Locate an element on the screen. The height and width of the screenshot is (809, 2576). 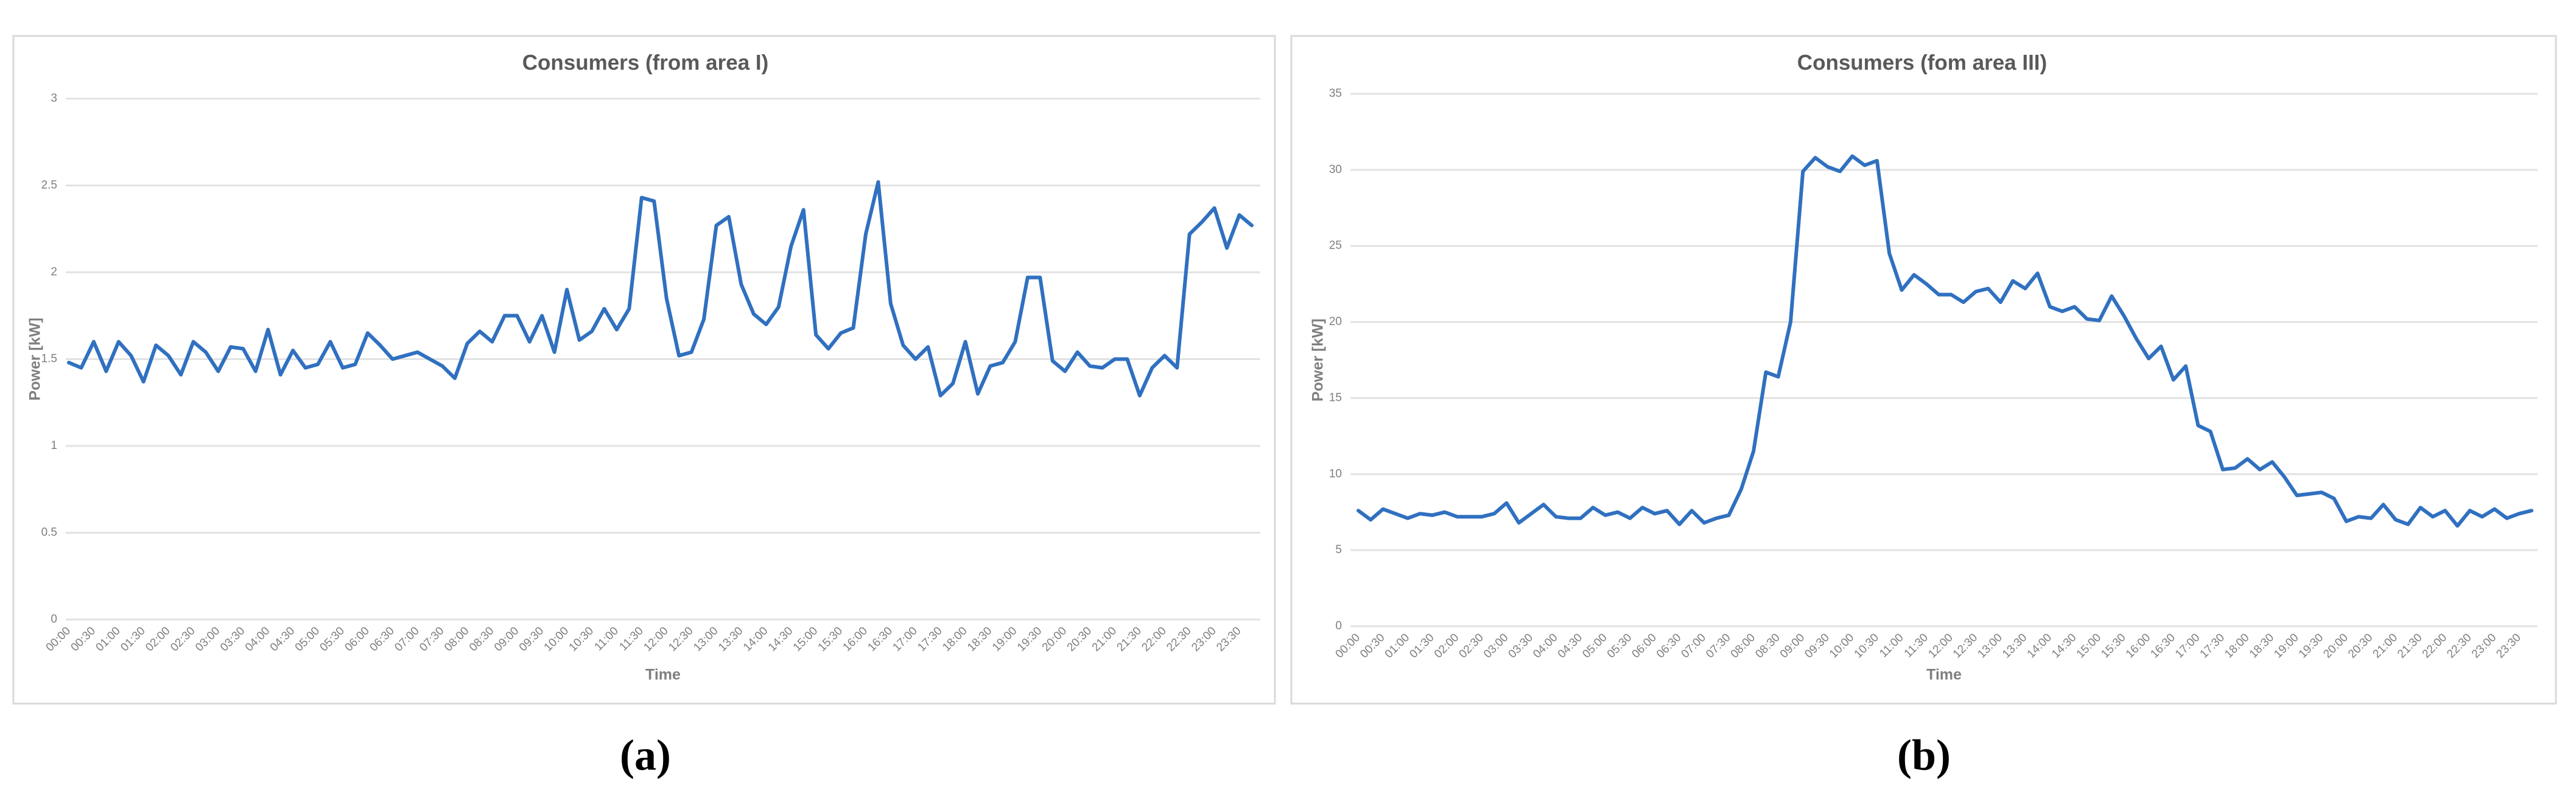
panel-caption: (a) is located at coordinates (646, 755).